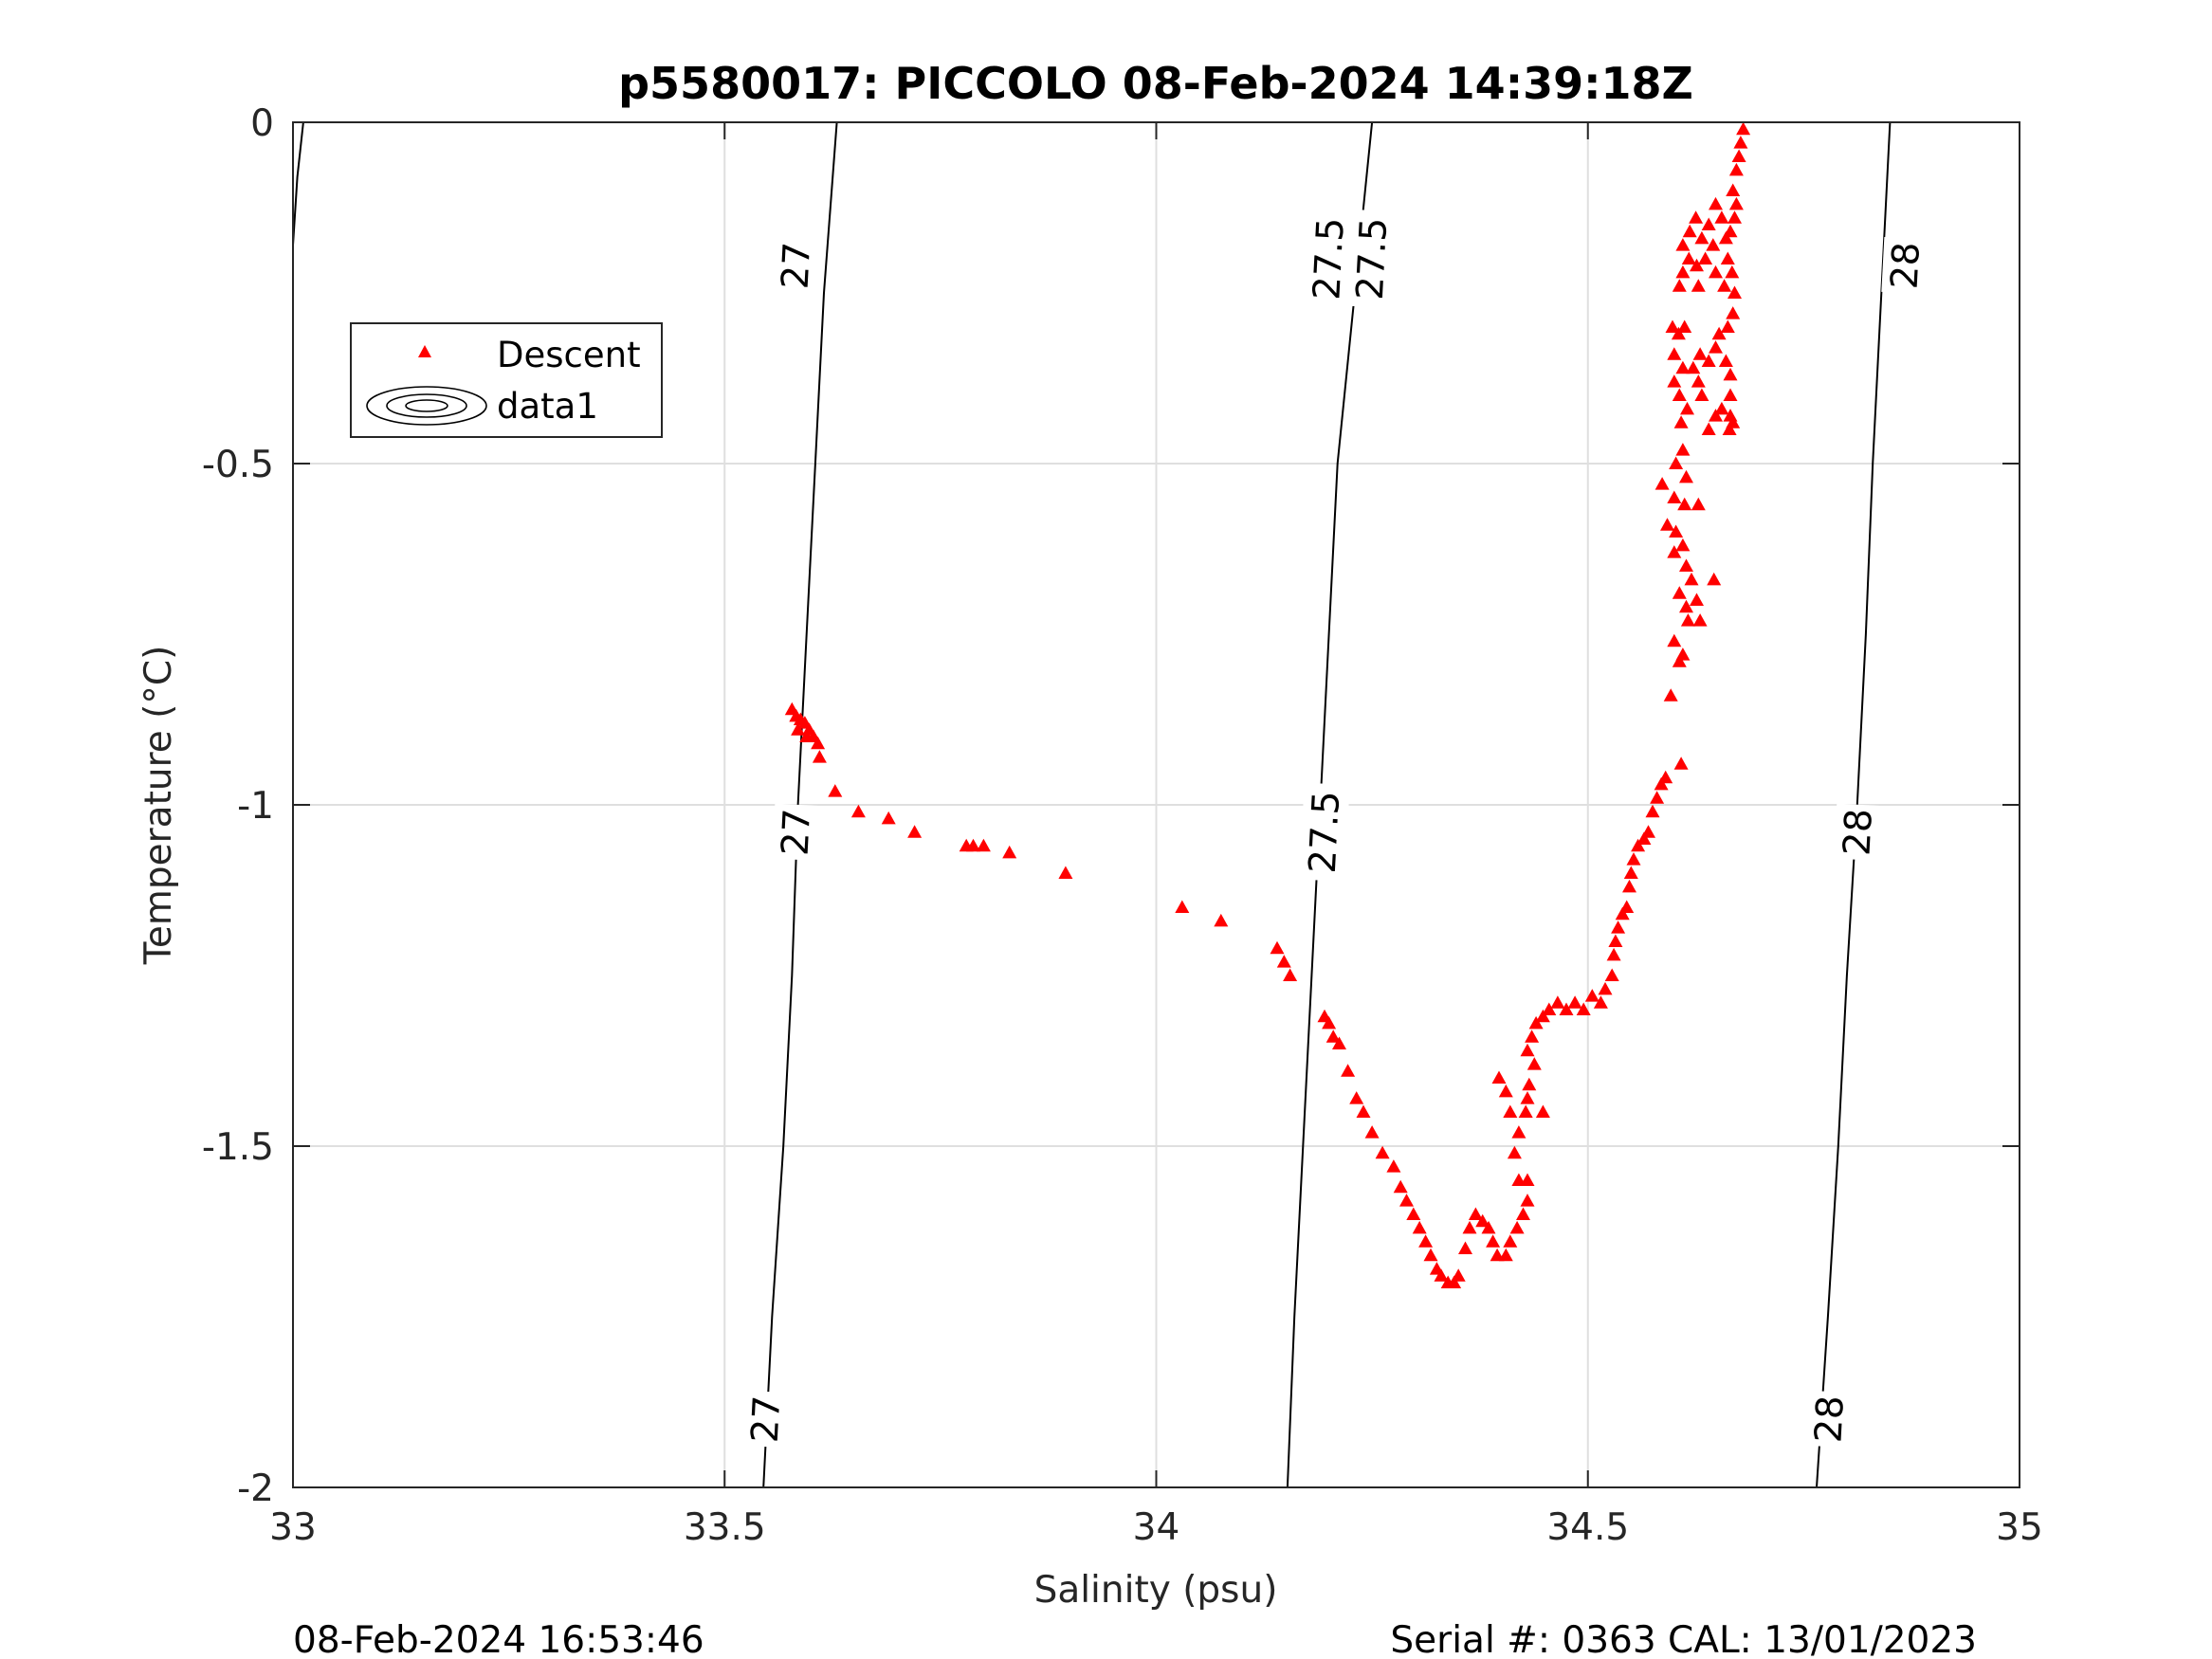 This screenshot has width=2212, height=1659. I want to click on legend-label-data1: data1, so click(547, 406).